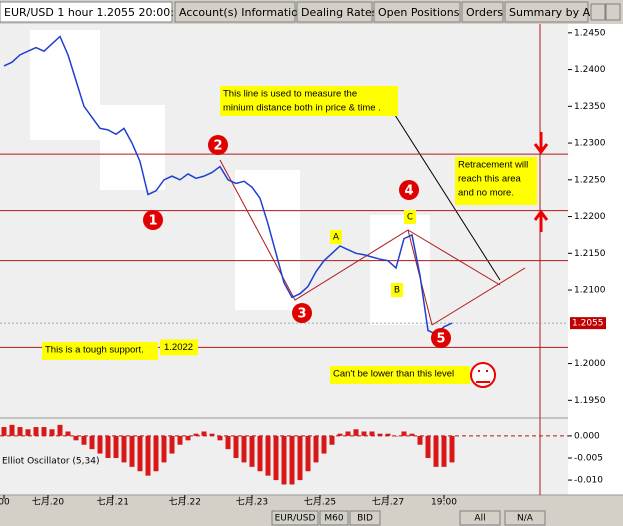  I want to click on wave-label: 5, so click(440, 339).